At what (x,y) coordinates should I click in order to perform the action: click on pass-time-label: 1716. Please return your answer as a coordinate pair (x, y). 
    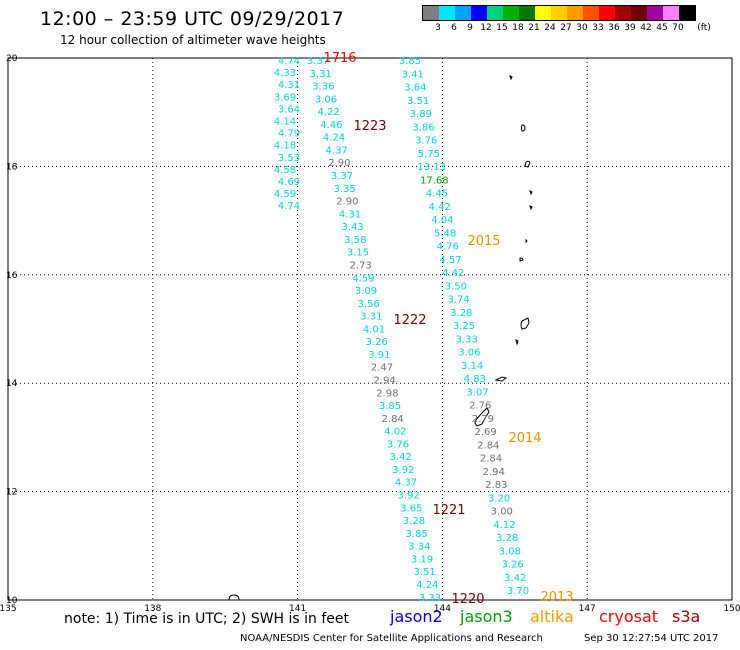
    Looking at the image, I should click on (339, 58).